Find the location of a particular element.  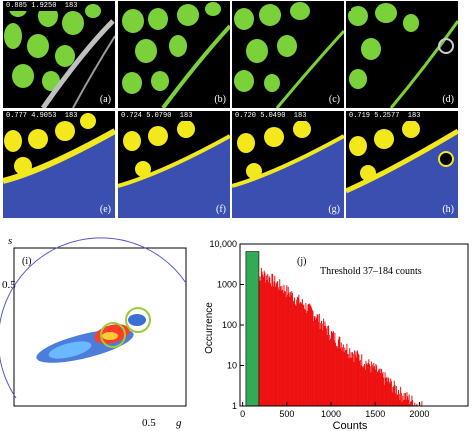

panel-d-image is located at coordinates (403, 55).